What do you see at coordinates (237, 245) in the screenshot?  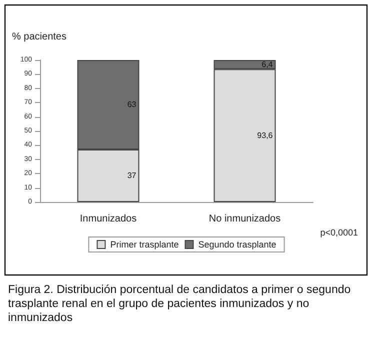 I see `legend-label: Segundo trasplante` at bounding box center [237, 245].